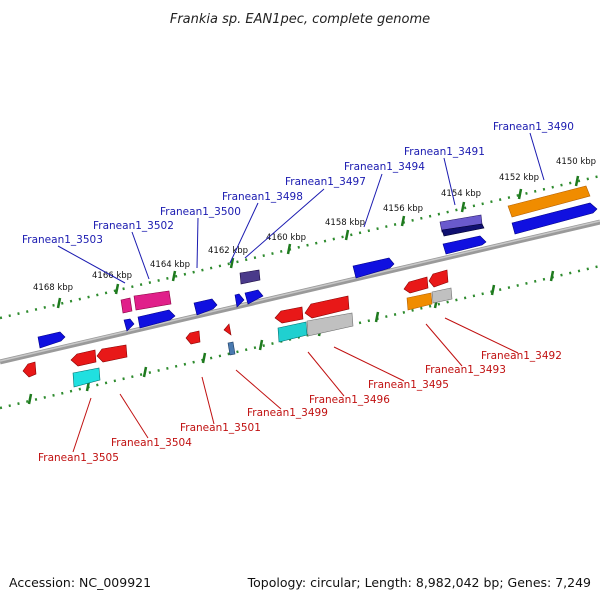 This screenshot has width=600, height=600. I want to click on gene-label: Franean1_3493, so click(465, 370).